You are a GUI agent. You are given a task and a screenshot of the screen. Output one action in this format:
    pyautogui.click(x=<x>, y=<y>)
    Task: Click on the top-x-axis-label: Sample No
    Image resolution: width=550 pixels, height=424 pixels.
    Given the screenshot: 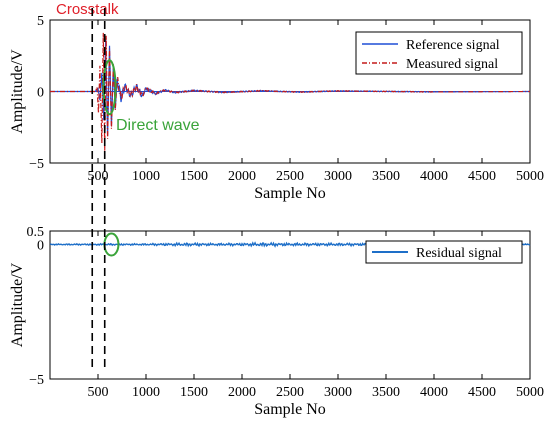 What is the action you would take?
    pyautogui.click(x=290, y=193)
    